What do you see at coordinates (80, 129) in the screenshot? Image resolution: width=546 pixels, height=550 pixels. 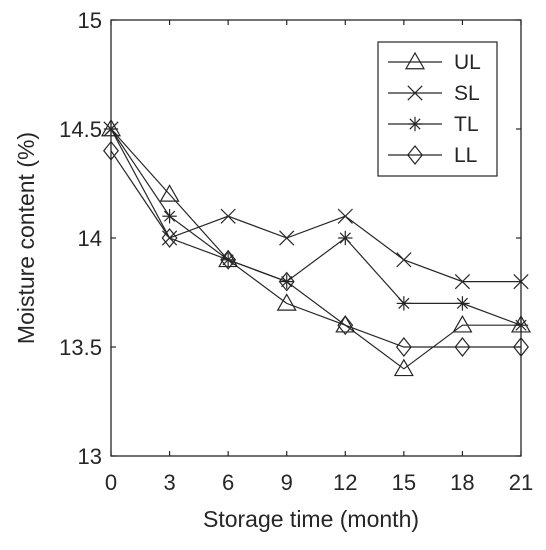 I see `y-tick-label: 14.5` at bounding box center [80, 129].